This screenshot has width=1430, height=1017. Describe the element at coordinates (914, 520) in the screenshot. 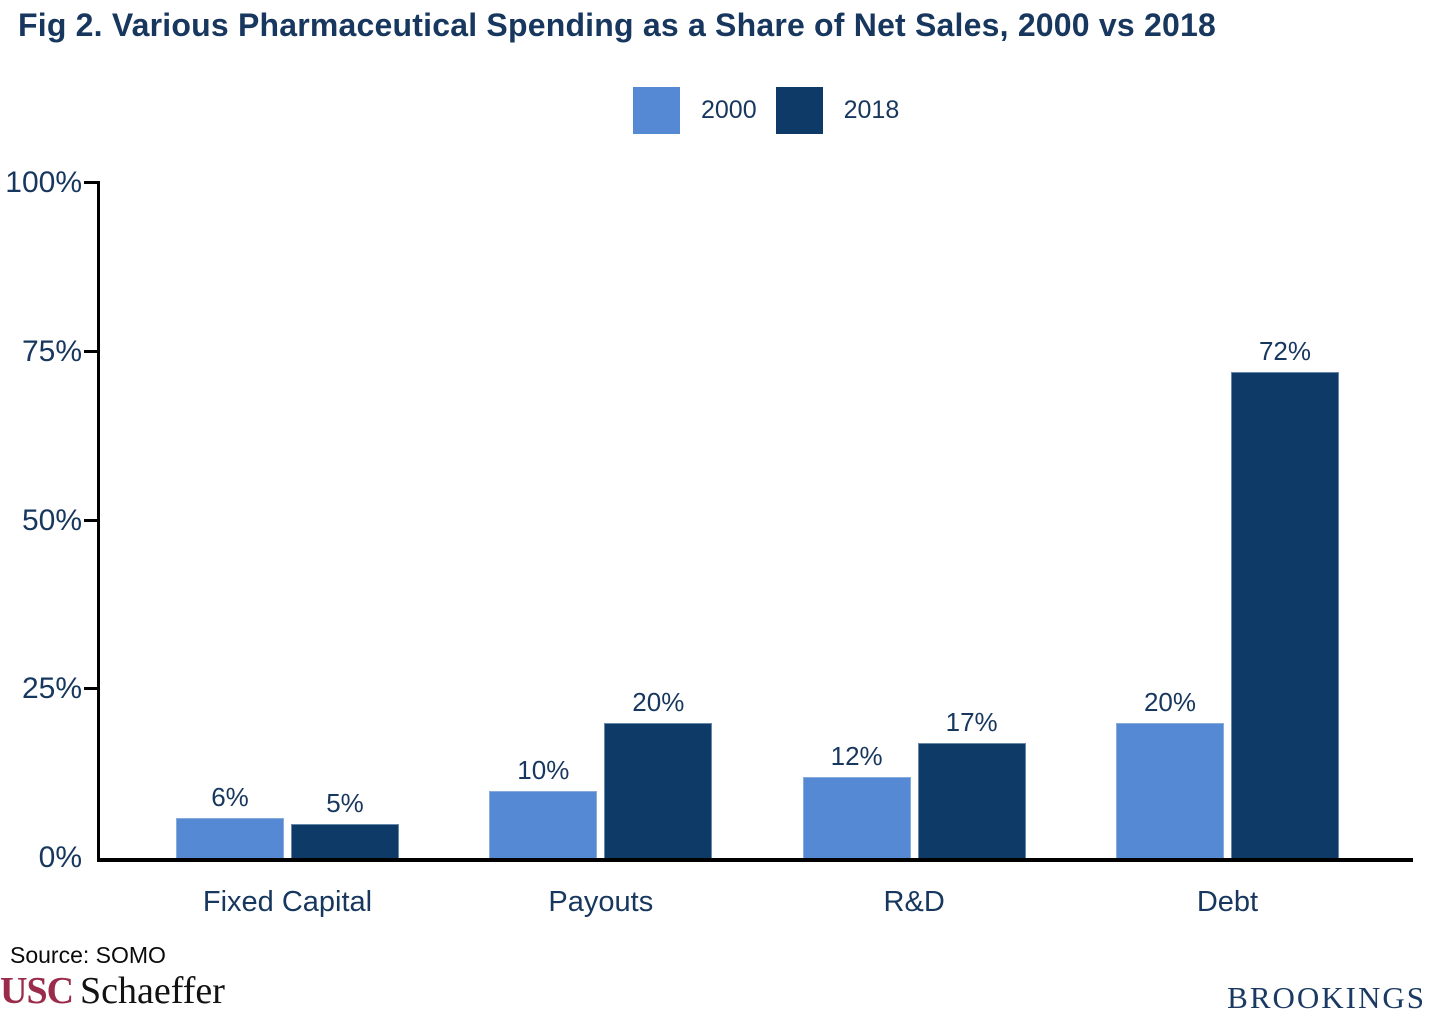

I see `bar-group-r-d: 12% 17%` at that location.